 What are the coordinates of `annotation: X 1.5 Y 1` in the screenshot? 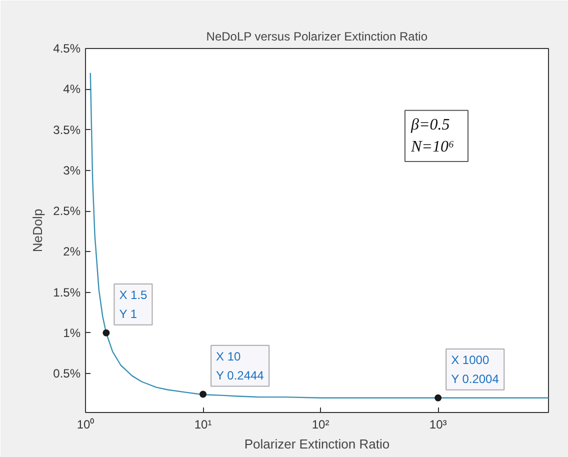 It's located at (133, 304).